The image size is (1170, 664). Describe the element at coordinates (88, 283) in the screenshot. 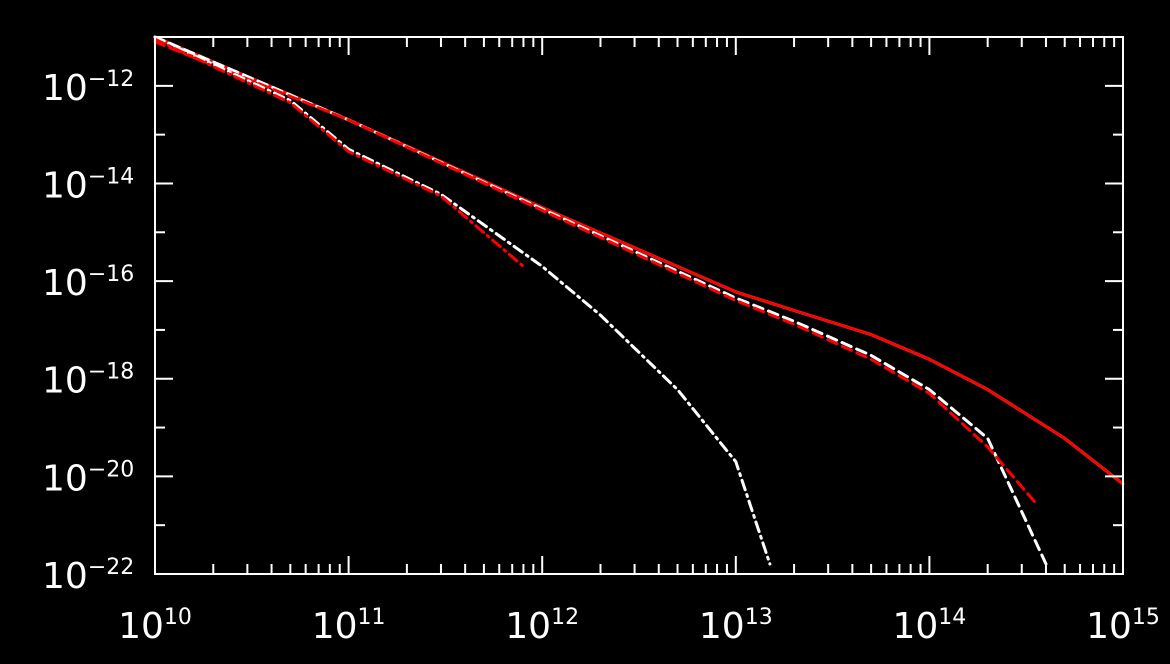

I see `y-tick-label: 10−16` at that location.